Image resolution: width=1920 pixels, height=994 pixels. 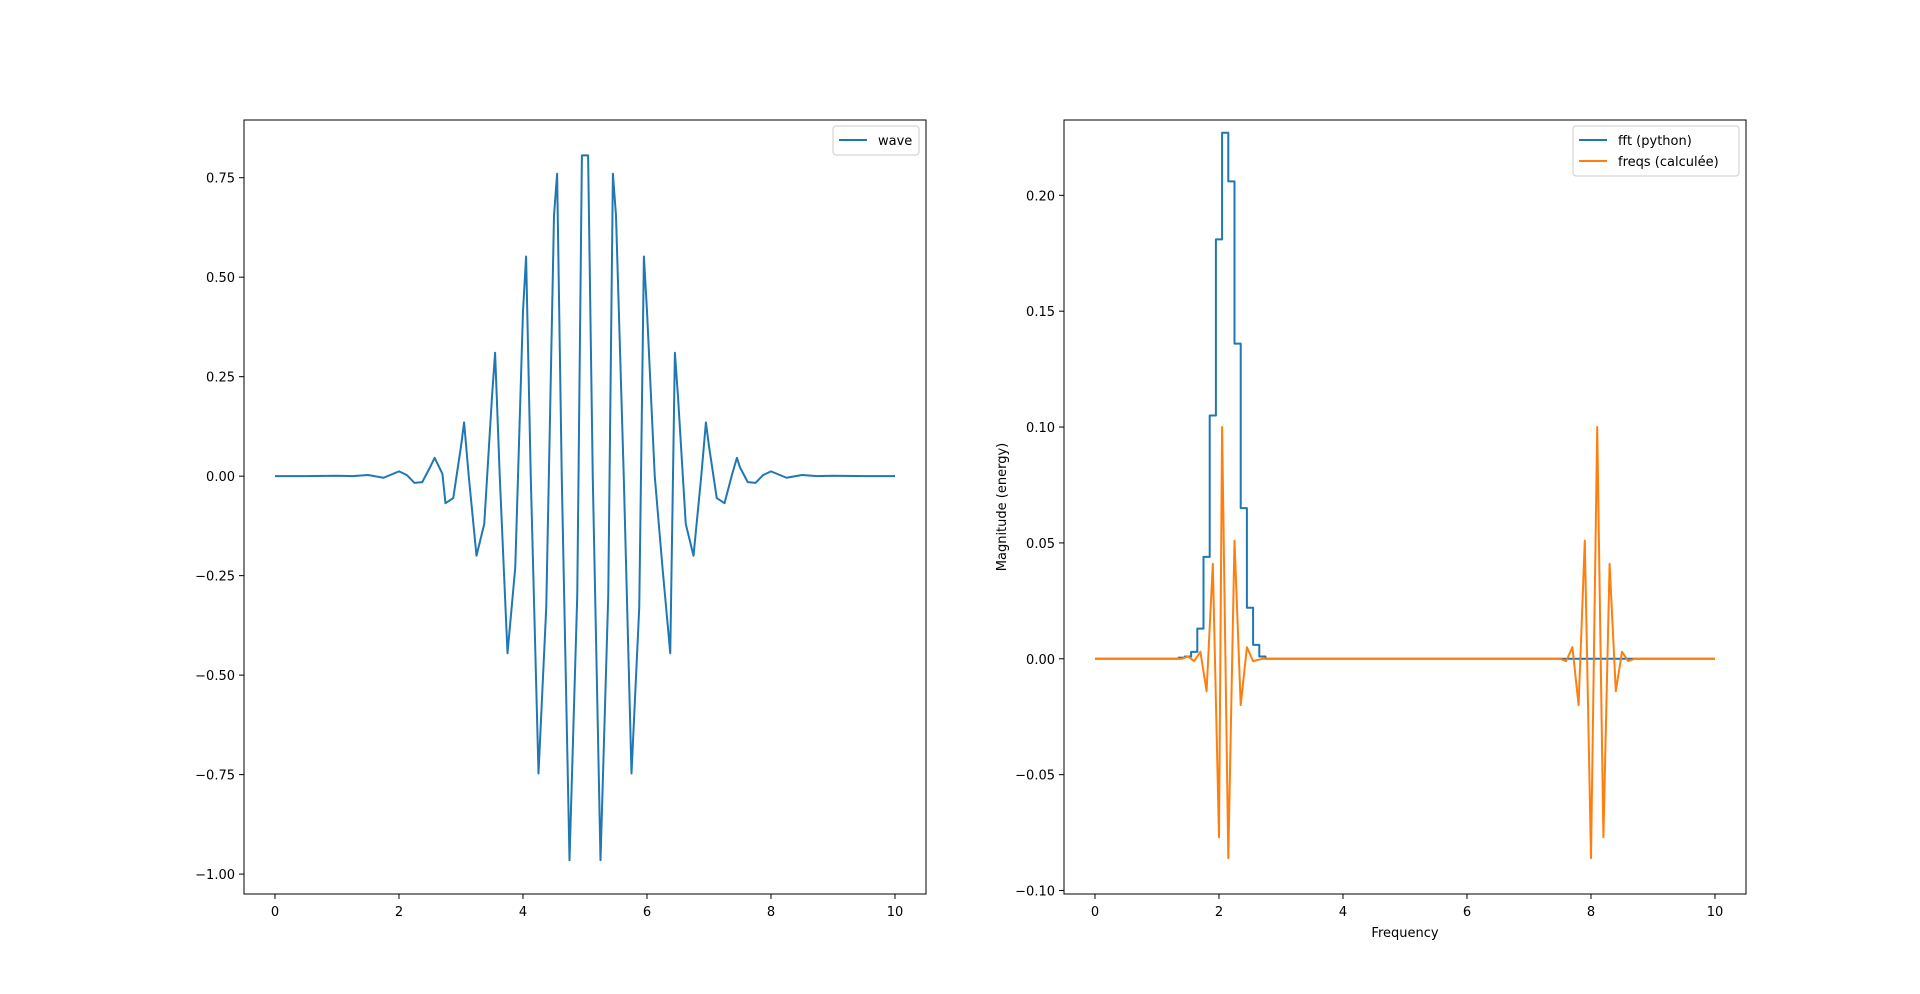 What do you see at coordinates (1591, 912) in the screenshot?
I see `right-x-tick-label: 8` at bounding box center [1591, 912].